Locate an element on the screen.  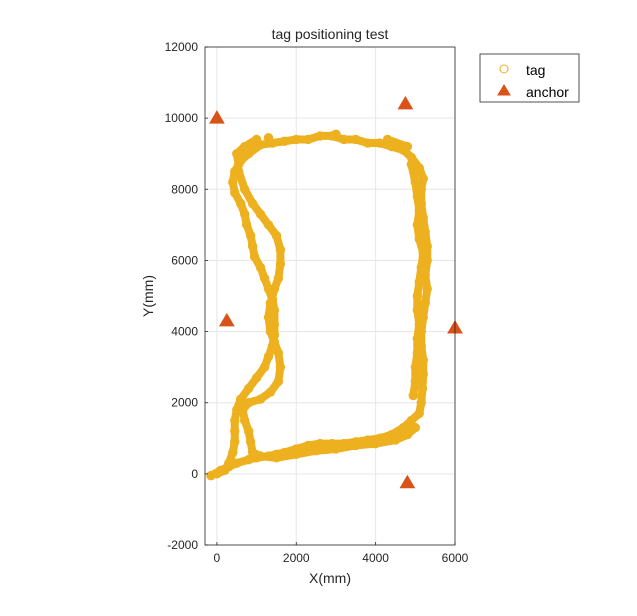
y-tick-label: 6000 is located at coordinates (184, 260).